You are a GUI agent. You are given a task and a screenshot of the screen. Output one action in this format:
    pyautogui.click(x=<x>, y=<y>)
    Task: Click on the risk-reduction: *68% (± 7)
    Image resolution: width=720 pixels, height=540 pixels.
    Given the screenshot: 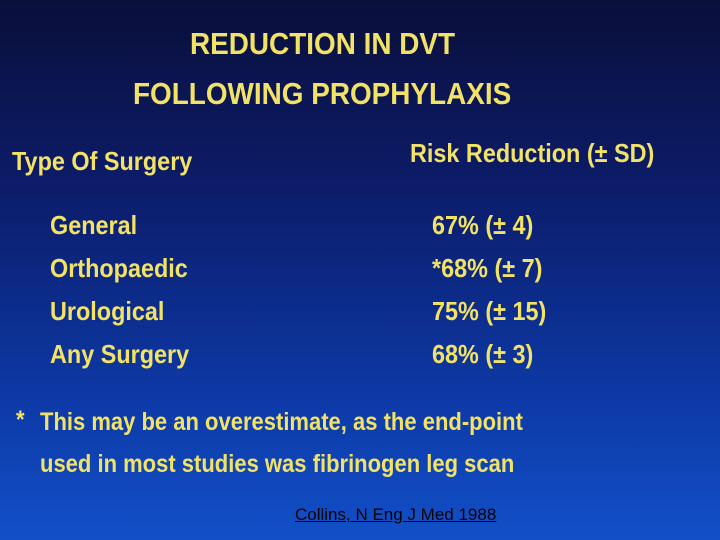 What is the action you would take?
    pyautogui.click(x=487, y=268)
    